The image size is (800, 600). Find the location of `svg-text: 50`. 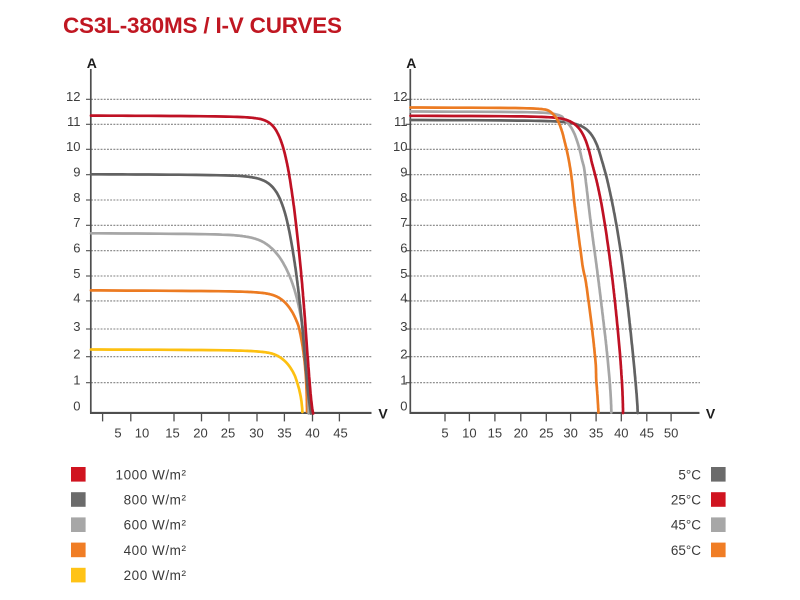

svg-text: 50 is located at coordinates (671, 433).